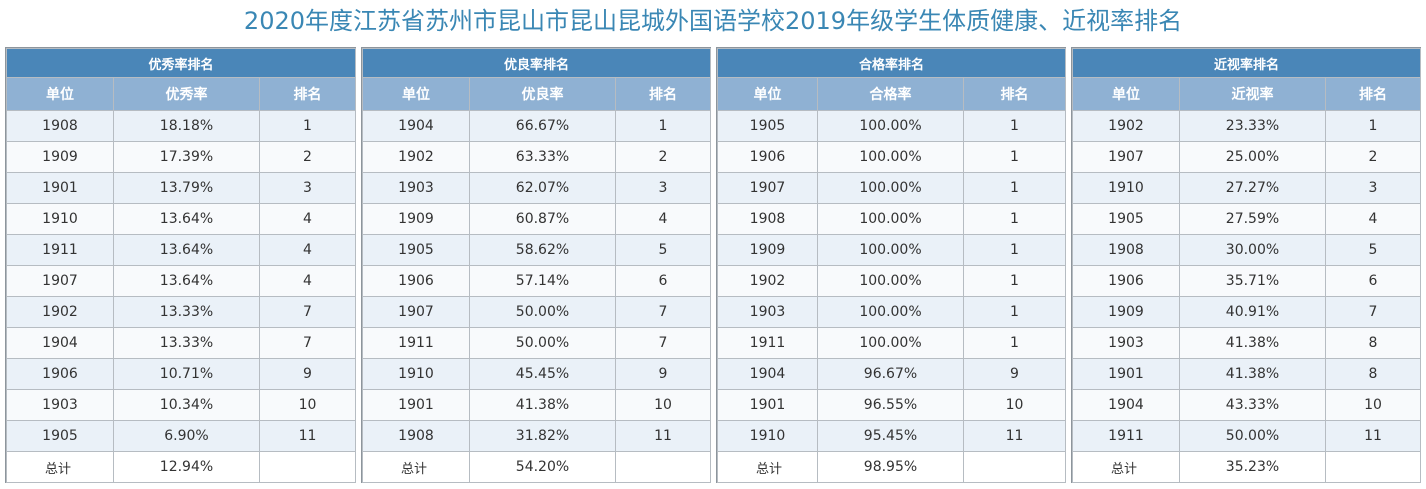 This screenshot has height=489, width=1426. What do you see at coordinates (181, 219) in the screenshot?
I see `table-row: 1910 13.64% 4` at bounding box center [181, 219].